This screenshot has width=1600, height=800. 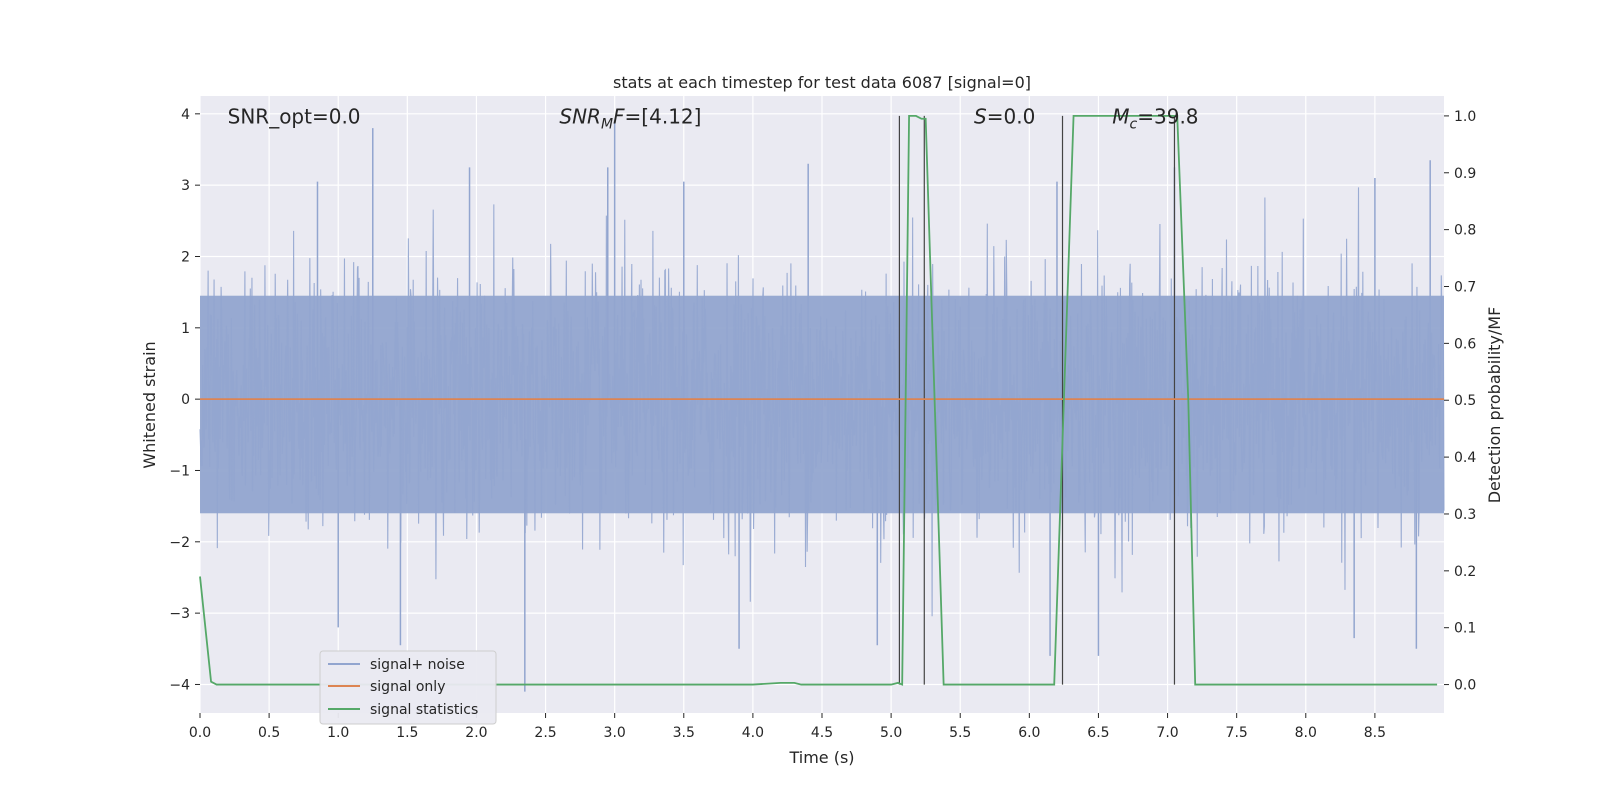 I want to click on annotation-part: =0.0, so click(x=1011, y=116).